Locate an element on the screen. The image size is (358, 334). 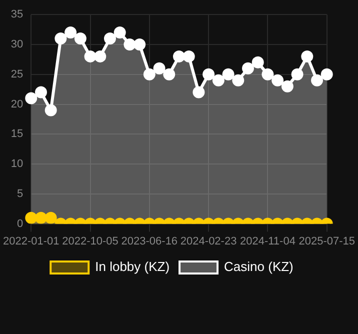
x-tick-label: 2022-10-05 is located at coordinates (90, 241).